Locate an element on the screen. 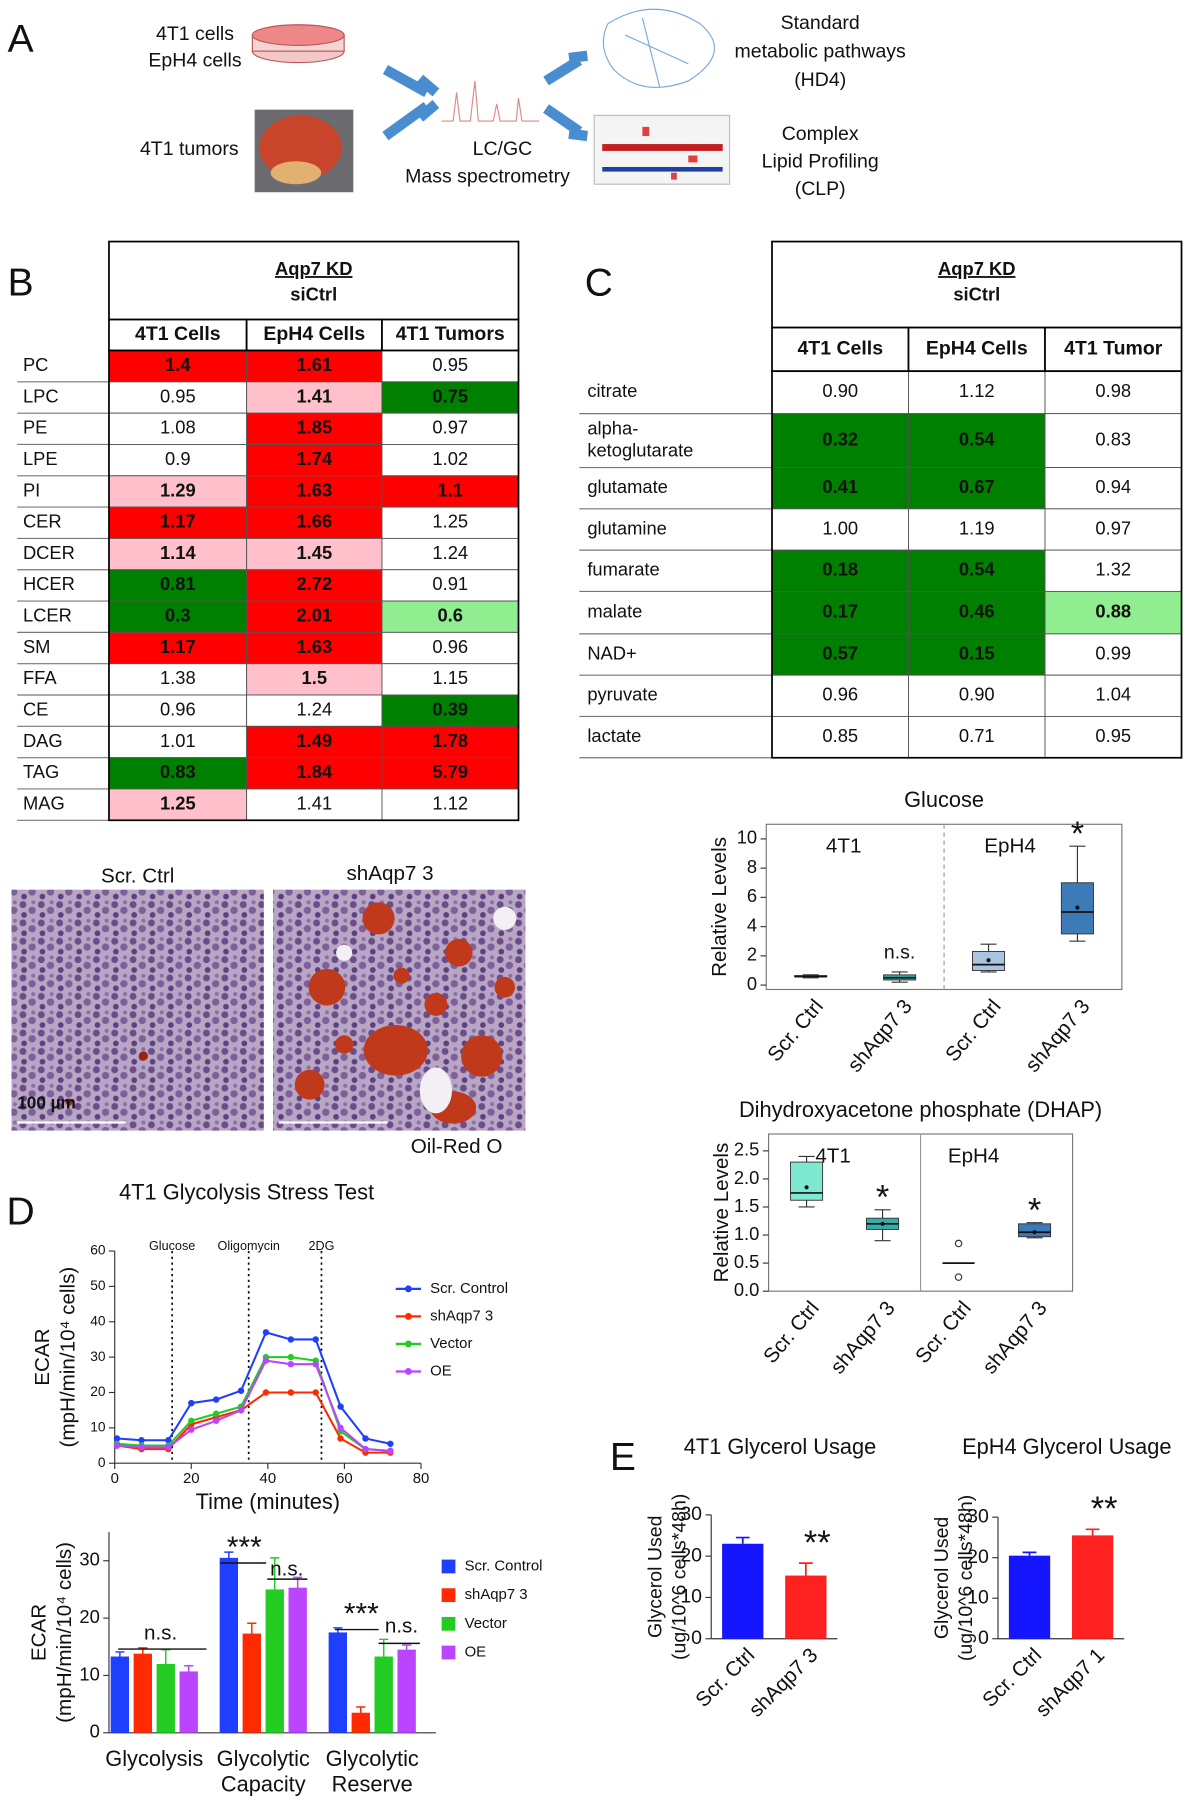  row-label: HCER is located at coordinates (49, 583).